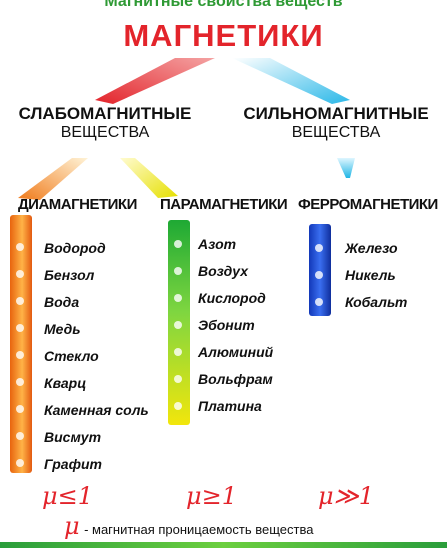 This screenshot has height=548, width=447. I want to click on branch-strong: СИЛЬНОМАГНИТНЫЕ ВЕЩЕСТВА, so click(336, 123).